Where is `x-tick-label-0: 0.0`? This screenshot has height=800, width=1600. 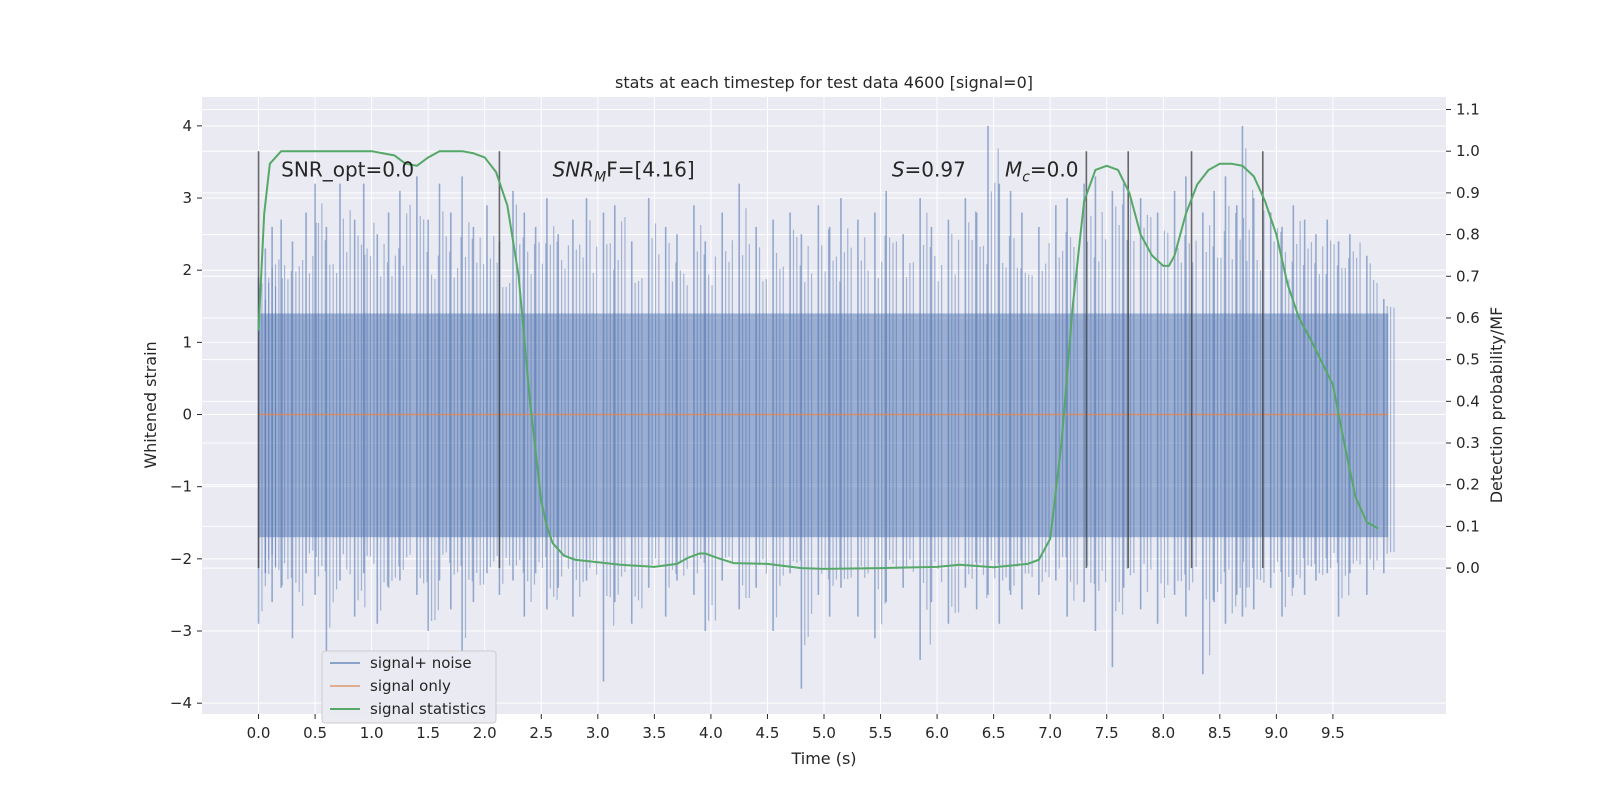 x-tick-label-0: 0.0 is located at coordinates (259, 733).